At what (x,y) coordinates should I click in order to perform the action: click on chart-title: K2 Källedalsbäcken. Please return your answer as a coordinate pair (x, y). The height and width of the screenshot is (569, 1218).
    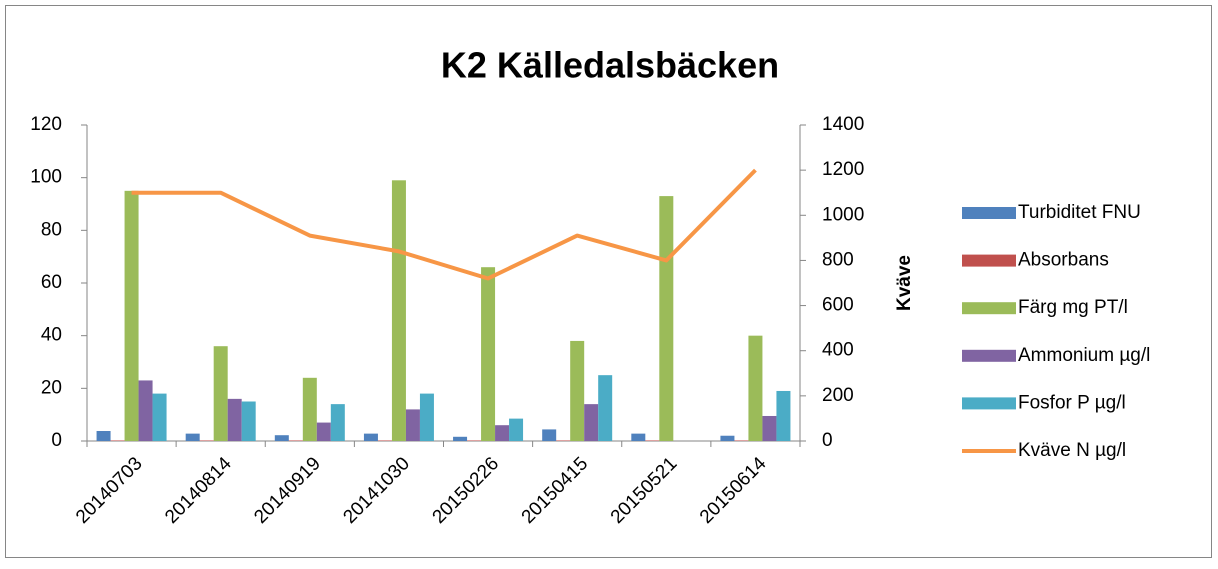
    Looking at the image, I should click on (610, 65).